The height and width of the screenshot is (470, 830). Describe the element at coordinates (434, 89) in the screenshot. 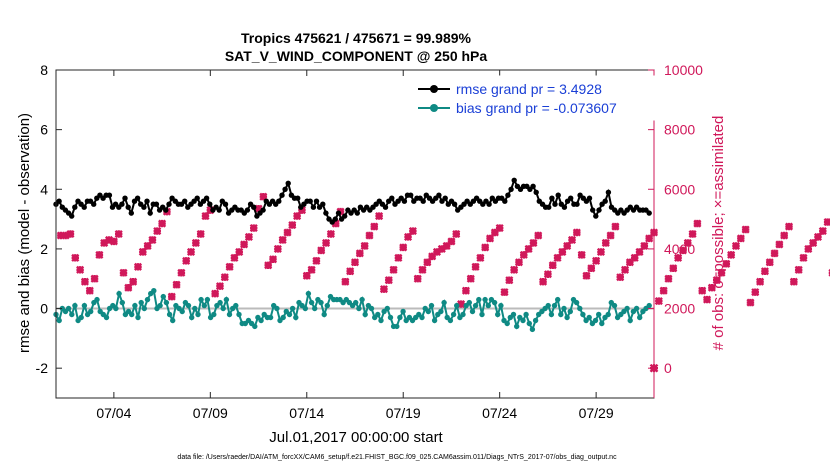

I see `legend-rmse-marker` at that location.